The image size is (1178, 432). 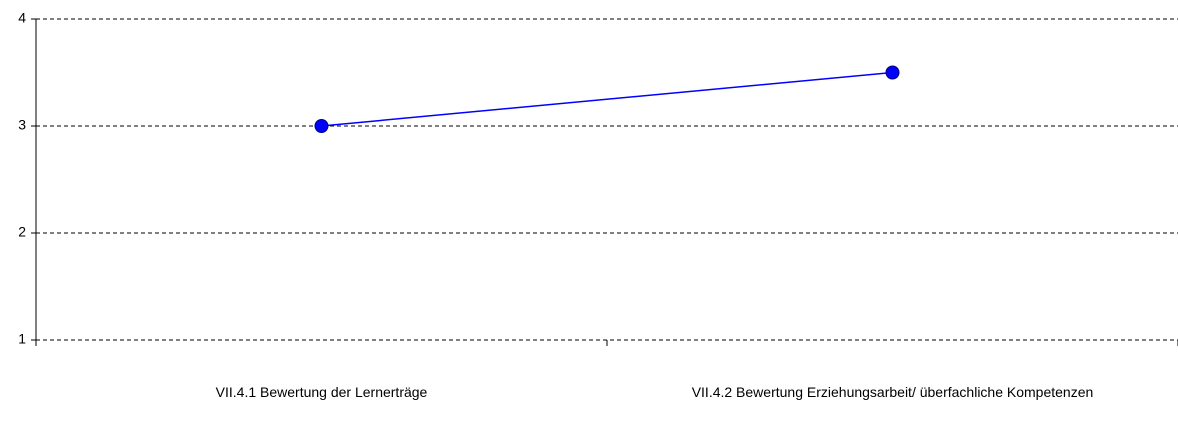 What do you see at coordinates (607, 99) in the screenshot?
I see `series-line` at bounding box center [607, 99].